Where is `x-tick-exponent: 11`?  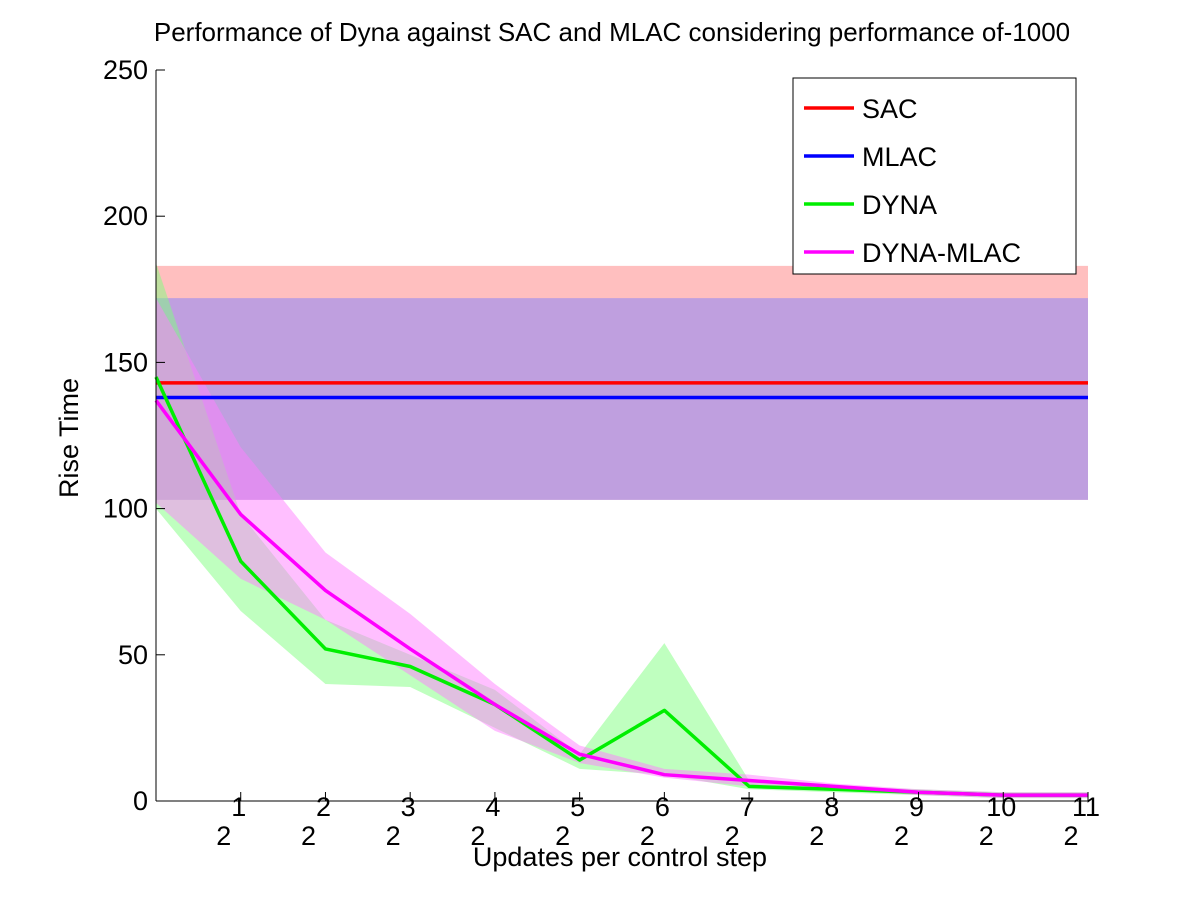 x-tick-exponent: 11 is located at coordinates (1086, 807).